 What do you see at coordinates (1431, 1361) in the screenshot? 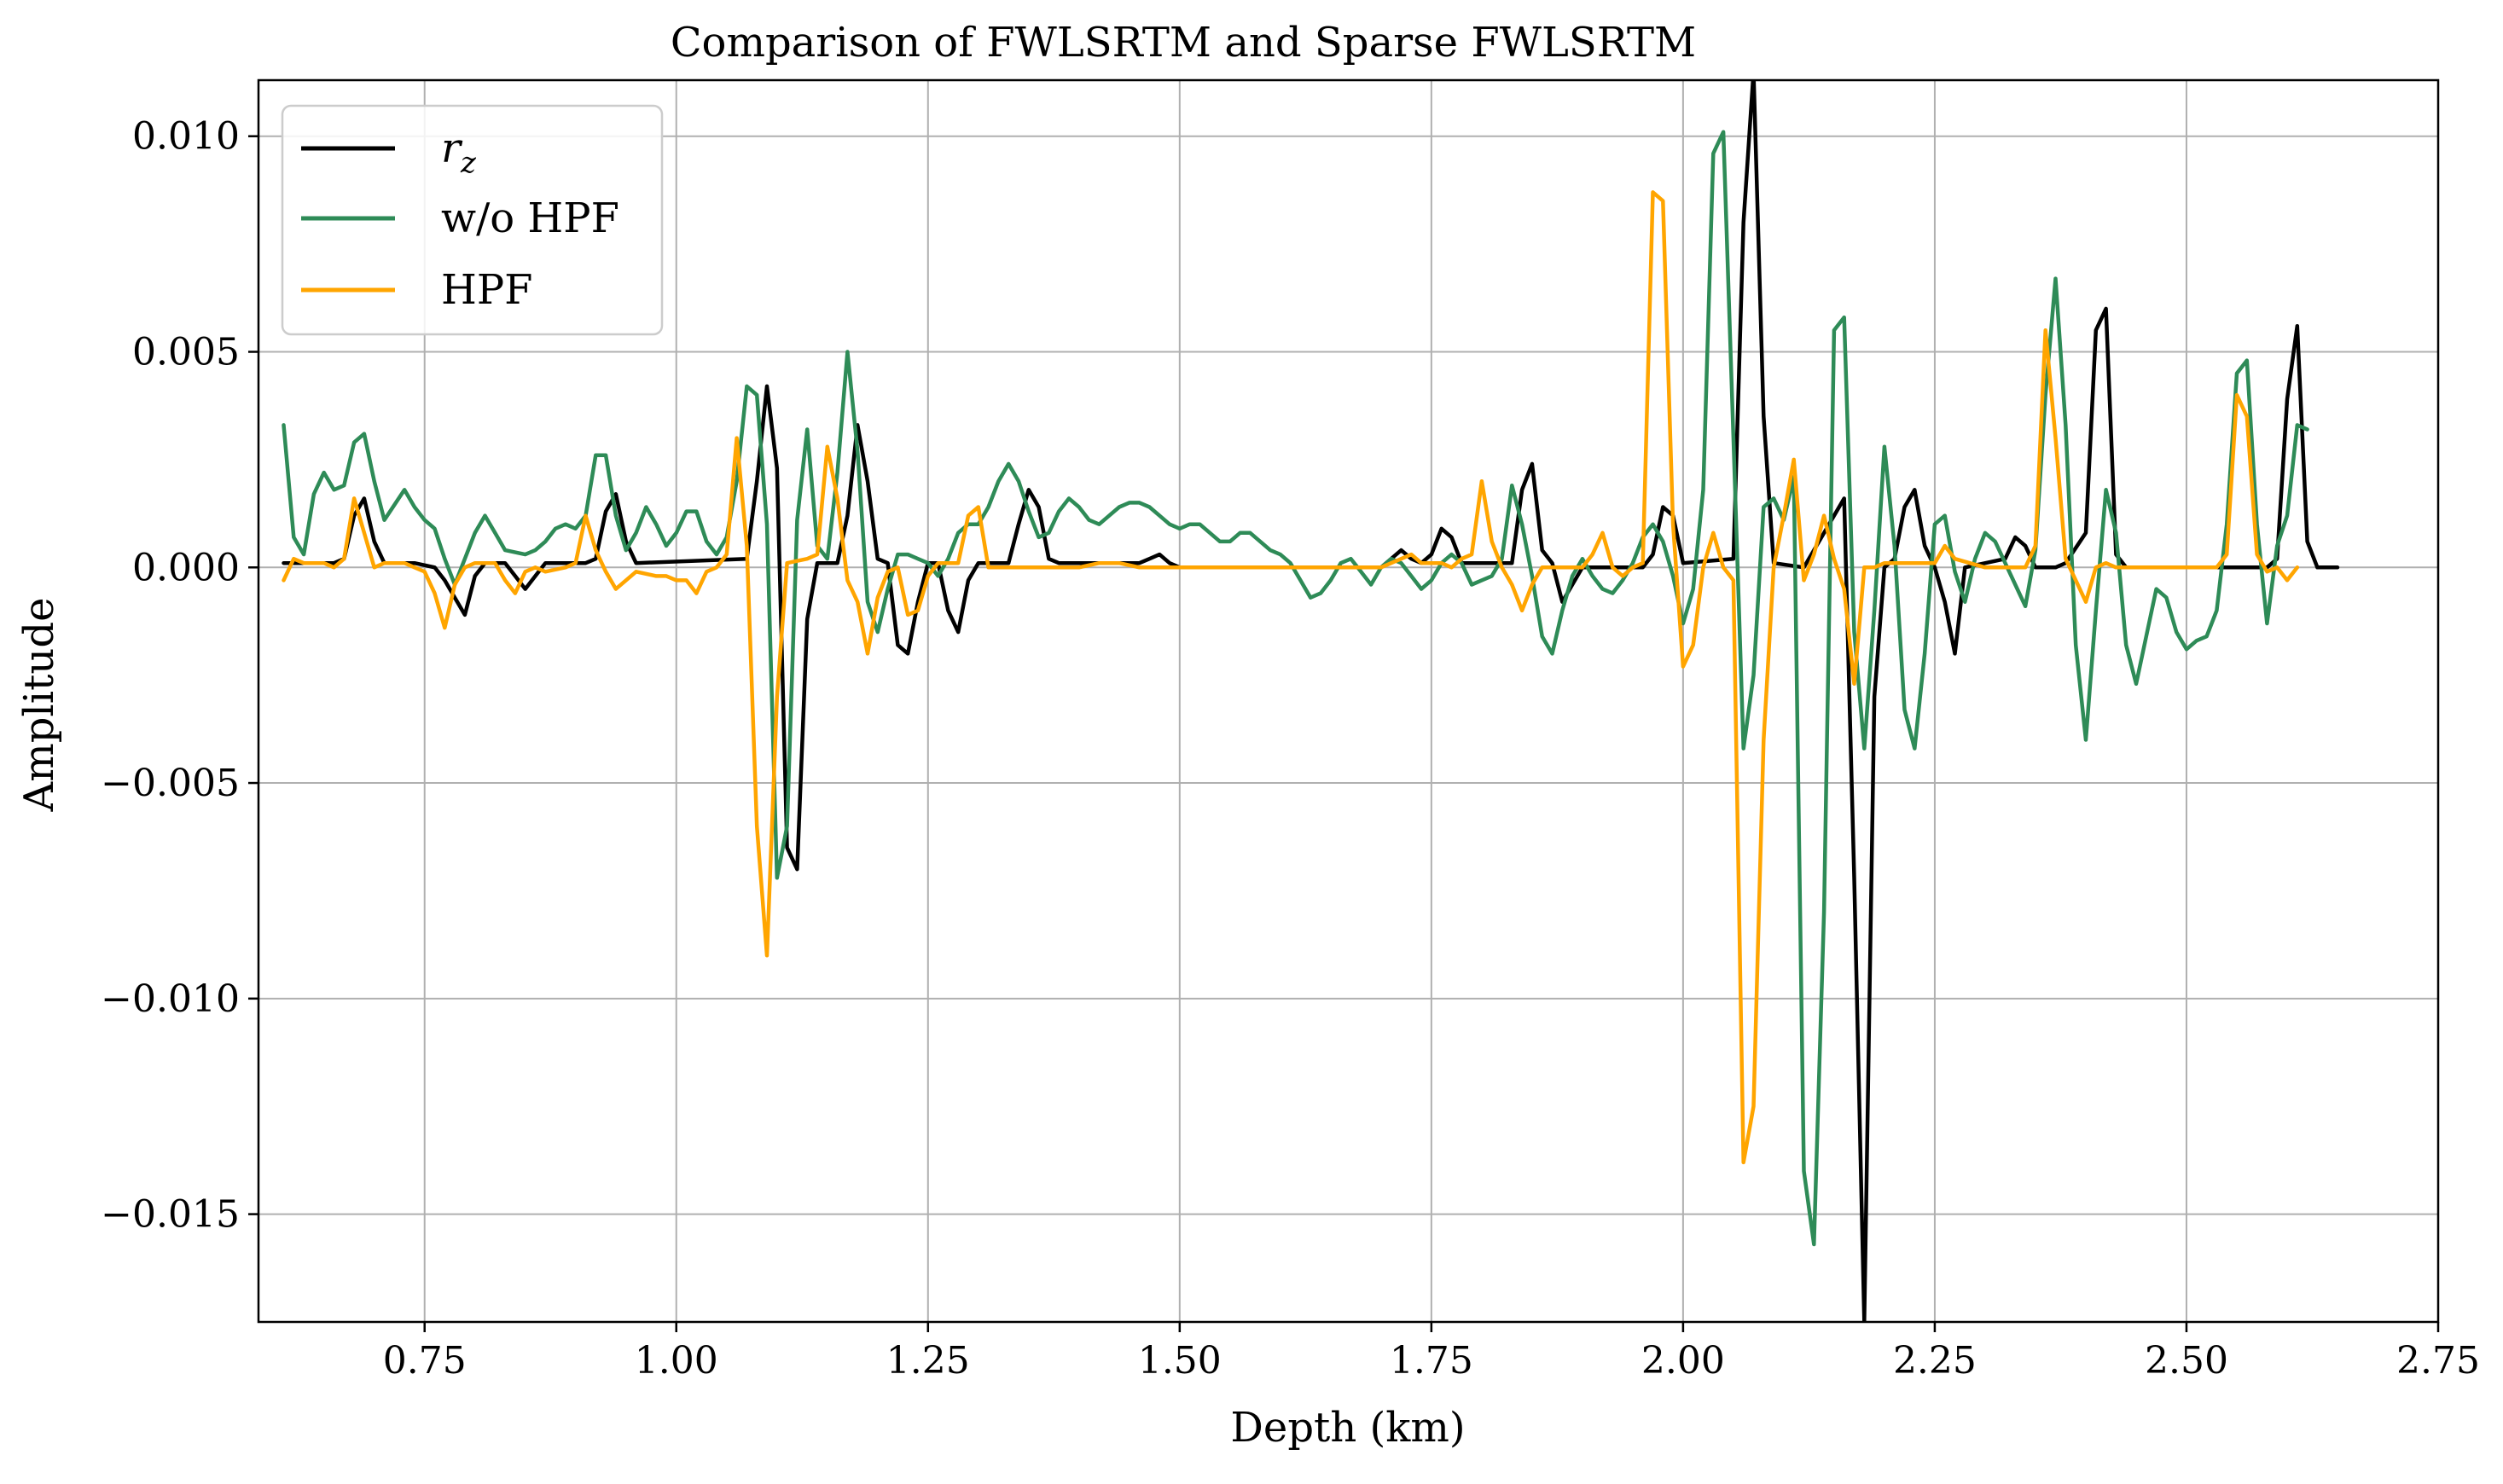
I see `x-tick-label: 1.75` at bounding box center [1431, 1361].